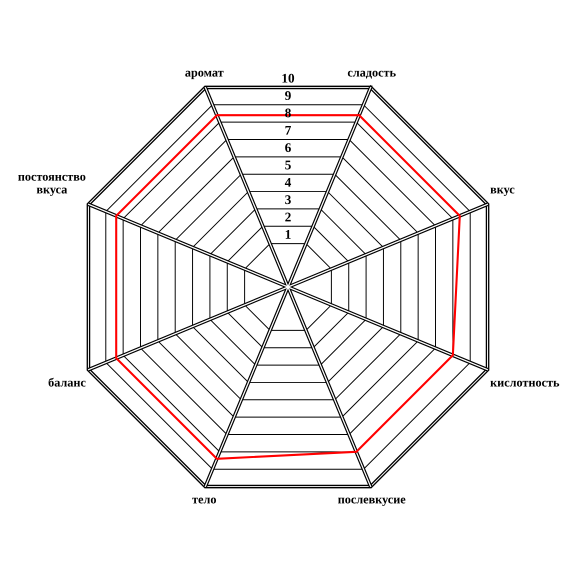 The width and height of the screenshot is (567, 567). What do you see at coordinates (204, 75) in the screenshot?
I see `spoke-label: аромат` at bounding box center [204, 75].